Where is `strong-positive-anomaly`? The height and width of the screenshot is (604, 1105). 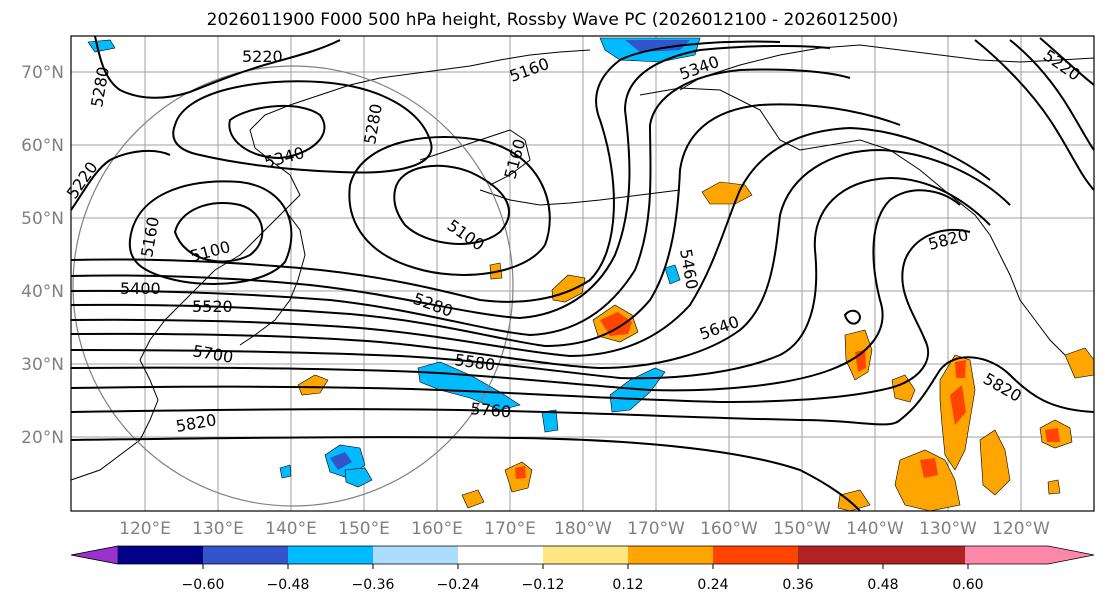 strong-positive-anomaly is located at coordinates (787, 395).